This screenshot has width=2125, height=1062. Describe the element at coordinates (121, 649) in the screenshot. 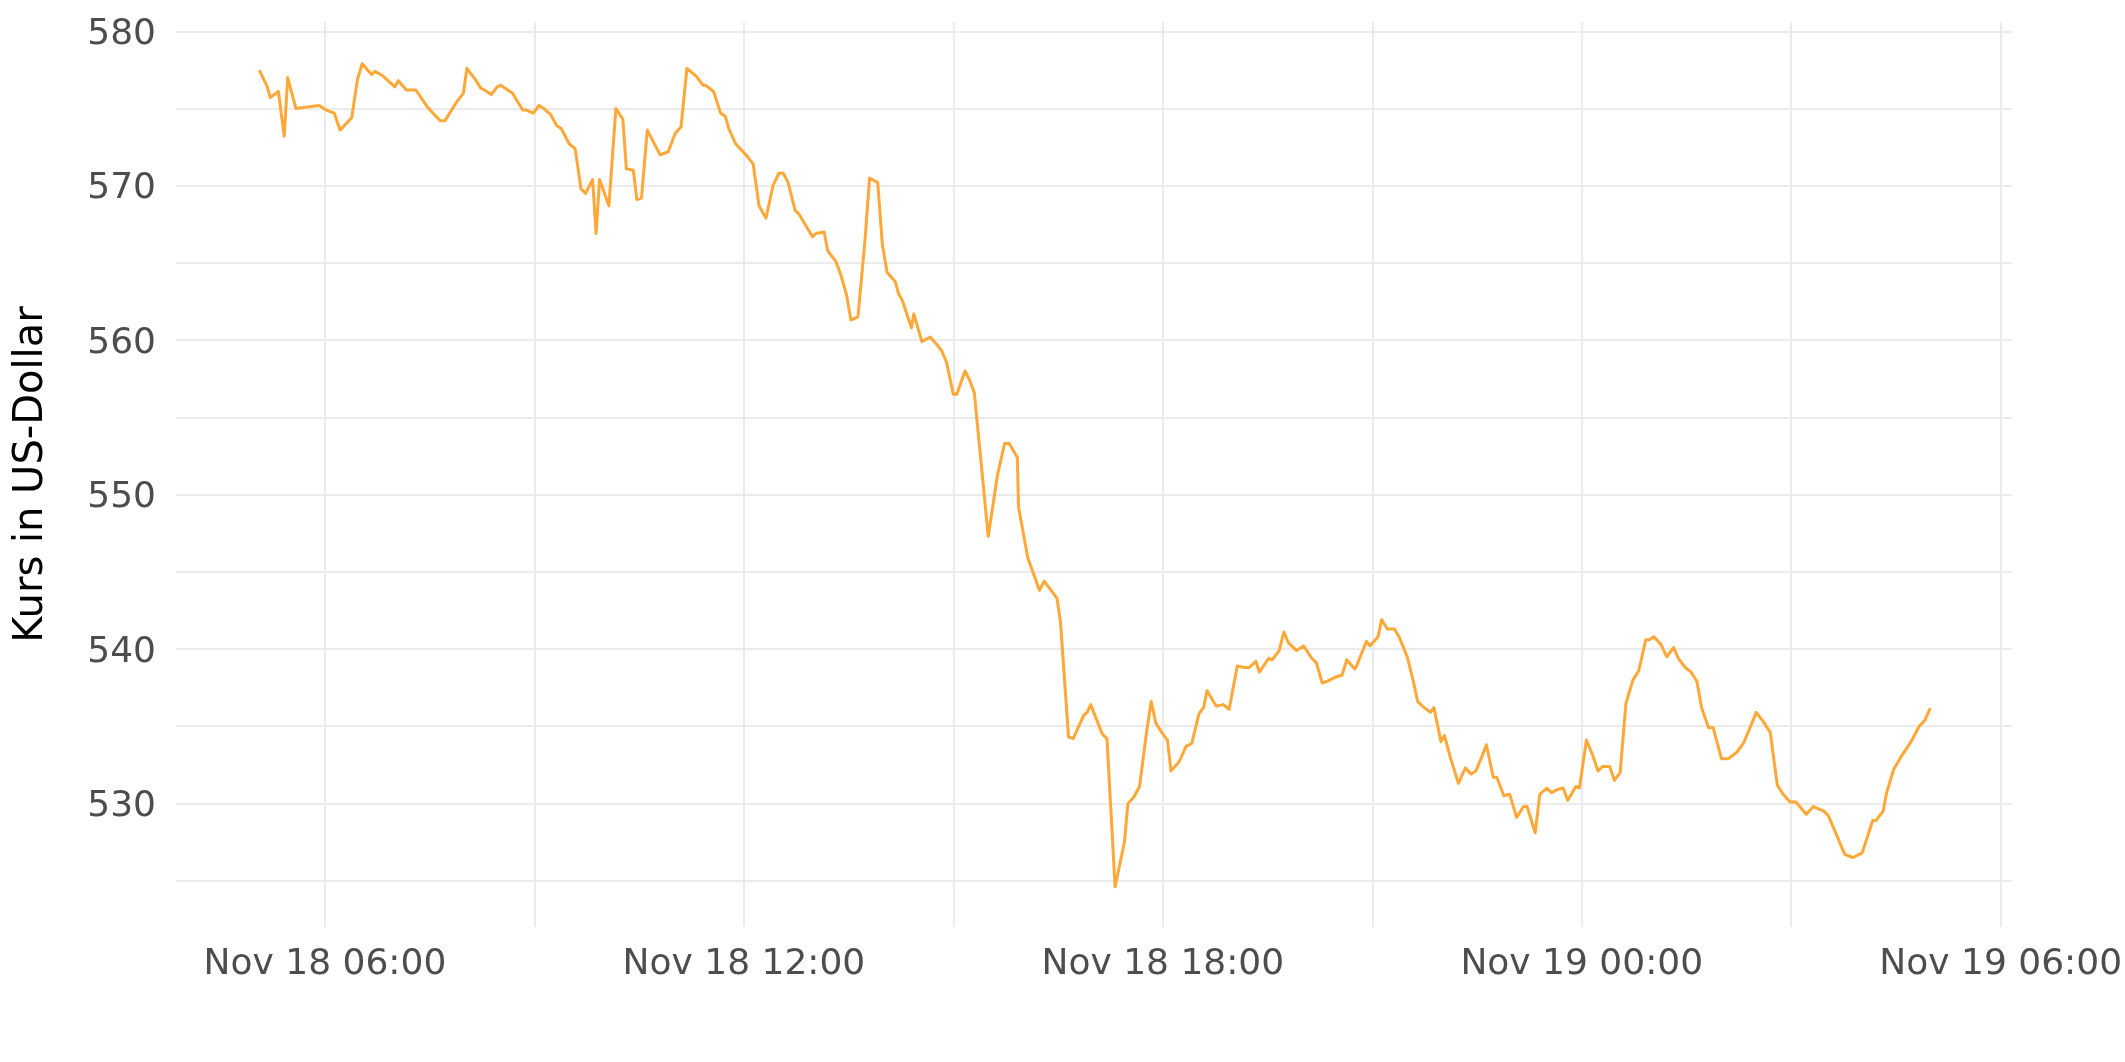

I see `y-tick-label: 540` at that location.